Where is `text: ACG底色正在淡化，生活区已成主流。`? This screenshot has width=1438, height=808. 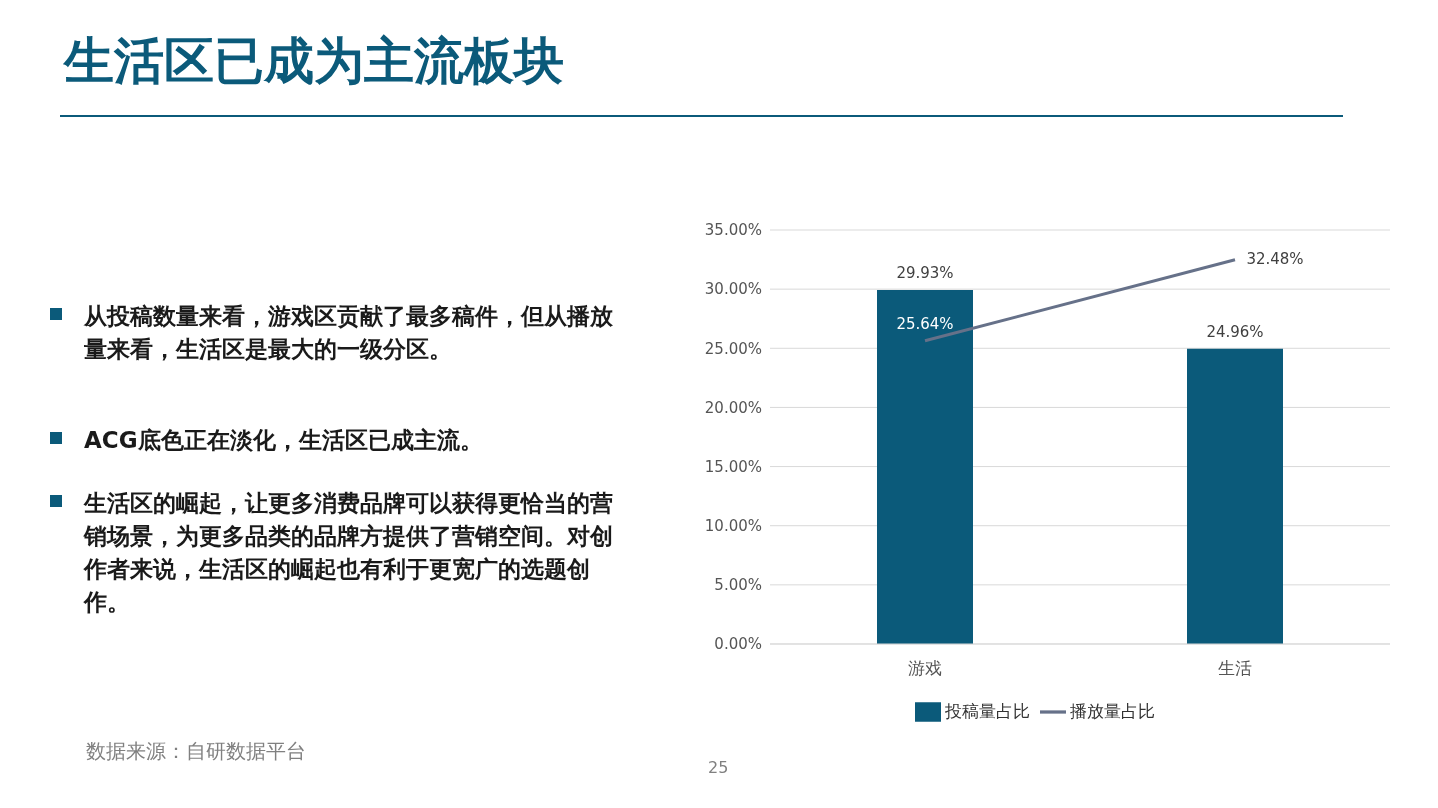 text: ACG底色正在淡化，生活区已成主流。 is located at coordinates (284, 440).